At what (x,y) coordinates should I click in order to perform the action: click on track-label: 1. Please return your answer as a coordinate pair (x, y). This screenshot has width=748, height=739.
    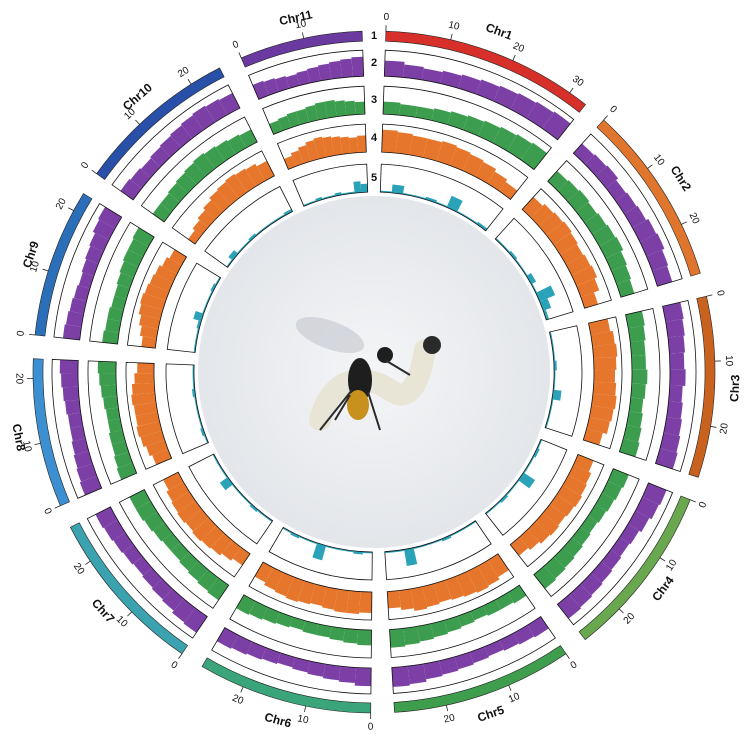
    Looking at the image, I should click on (374, 36).